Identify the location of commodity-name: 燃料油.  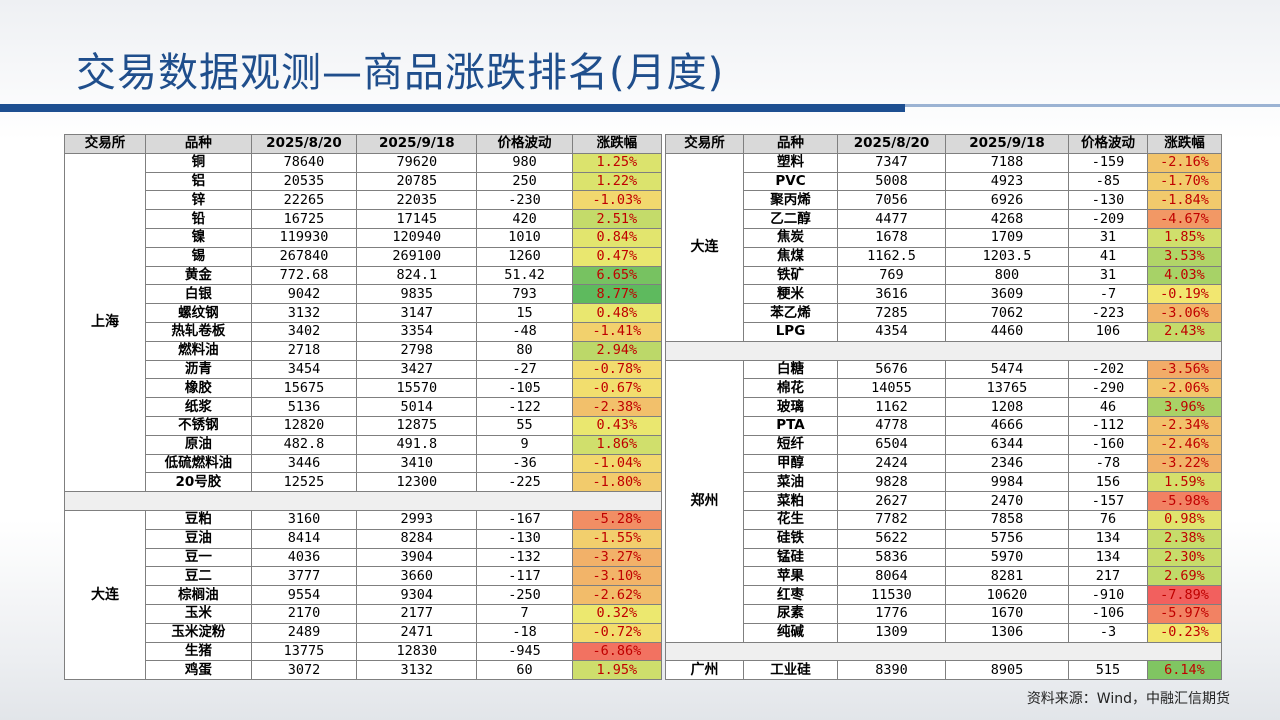
(198, 350).